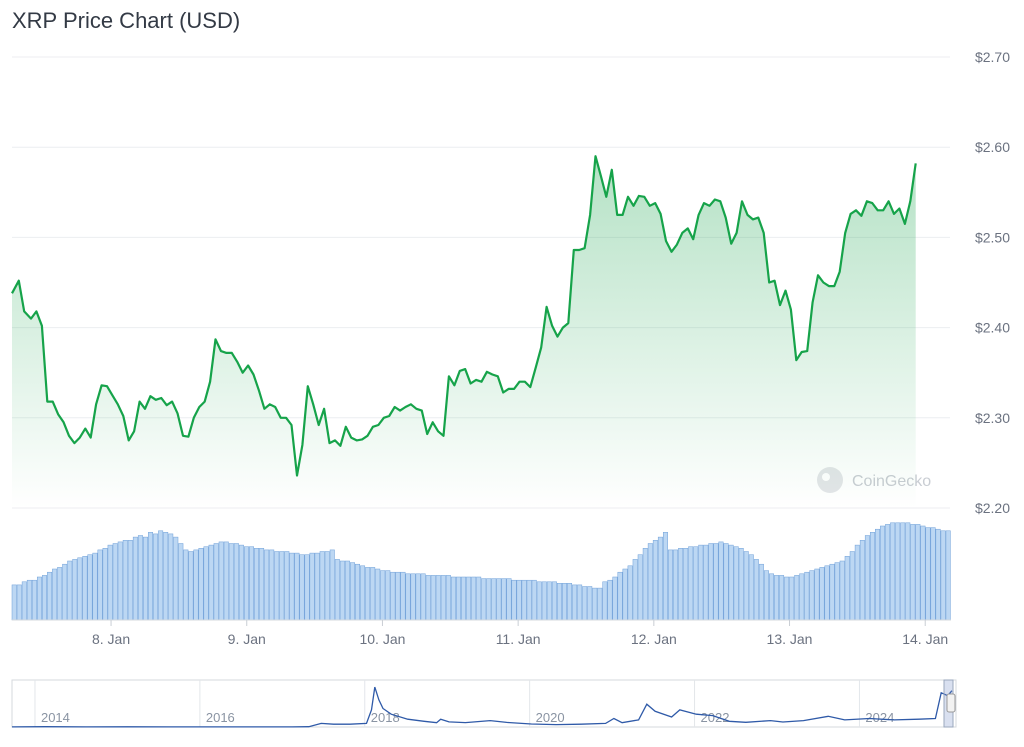  I want to click on navigator-tick-label: 2024, so click(879, 717).